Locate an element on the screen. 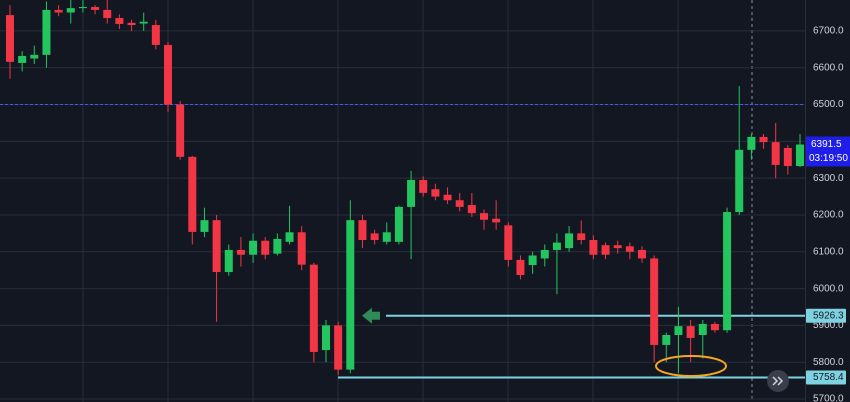 Image resolution: width=850 pixels, height=402 pixels. y-tick-label: 6300.0 is located at coordinates (828, 178).